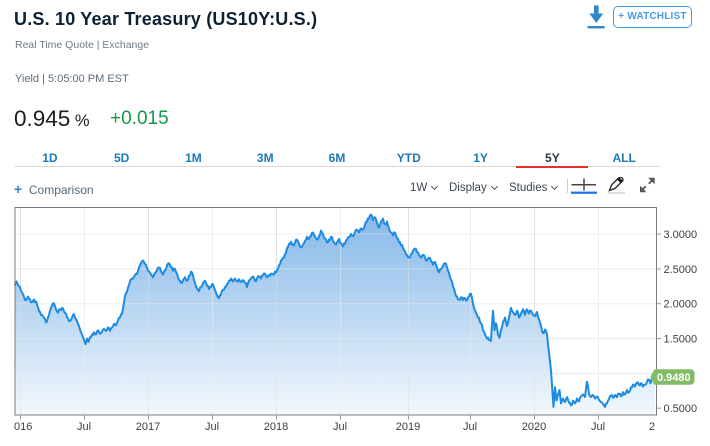 Image resolution: width=710 pixels, height=446 pixels. What do you see at coordinates (681, 340) in the screenshot?
I see `svg-text: 1.5000` at bounding box center [681, 340].